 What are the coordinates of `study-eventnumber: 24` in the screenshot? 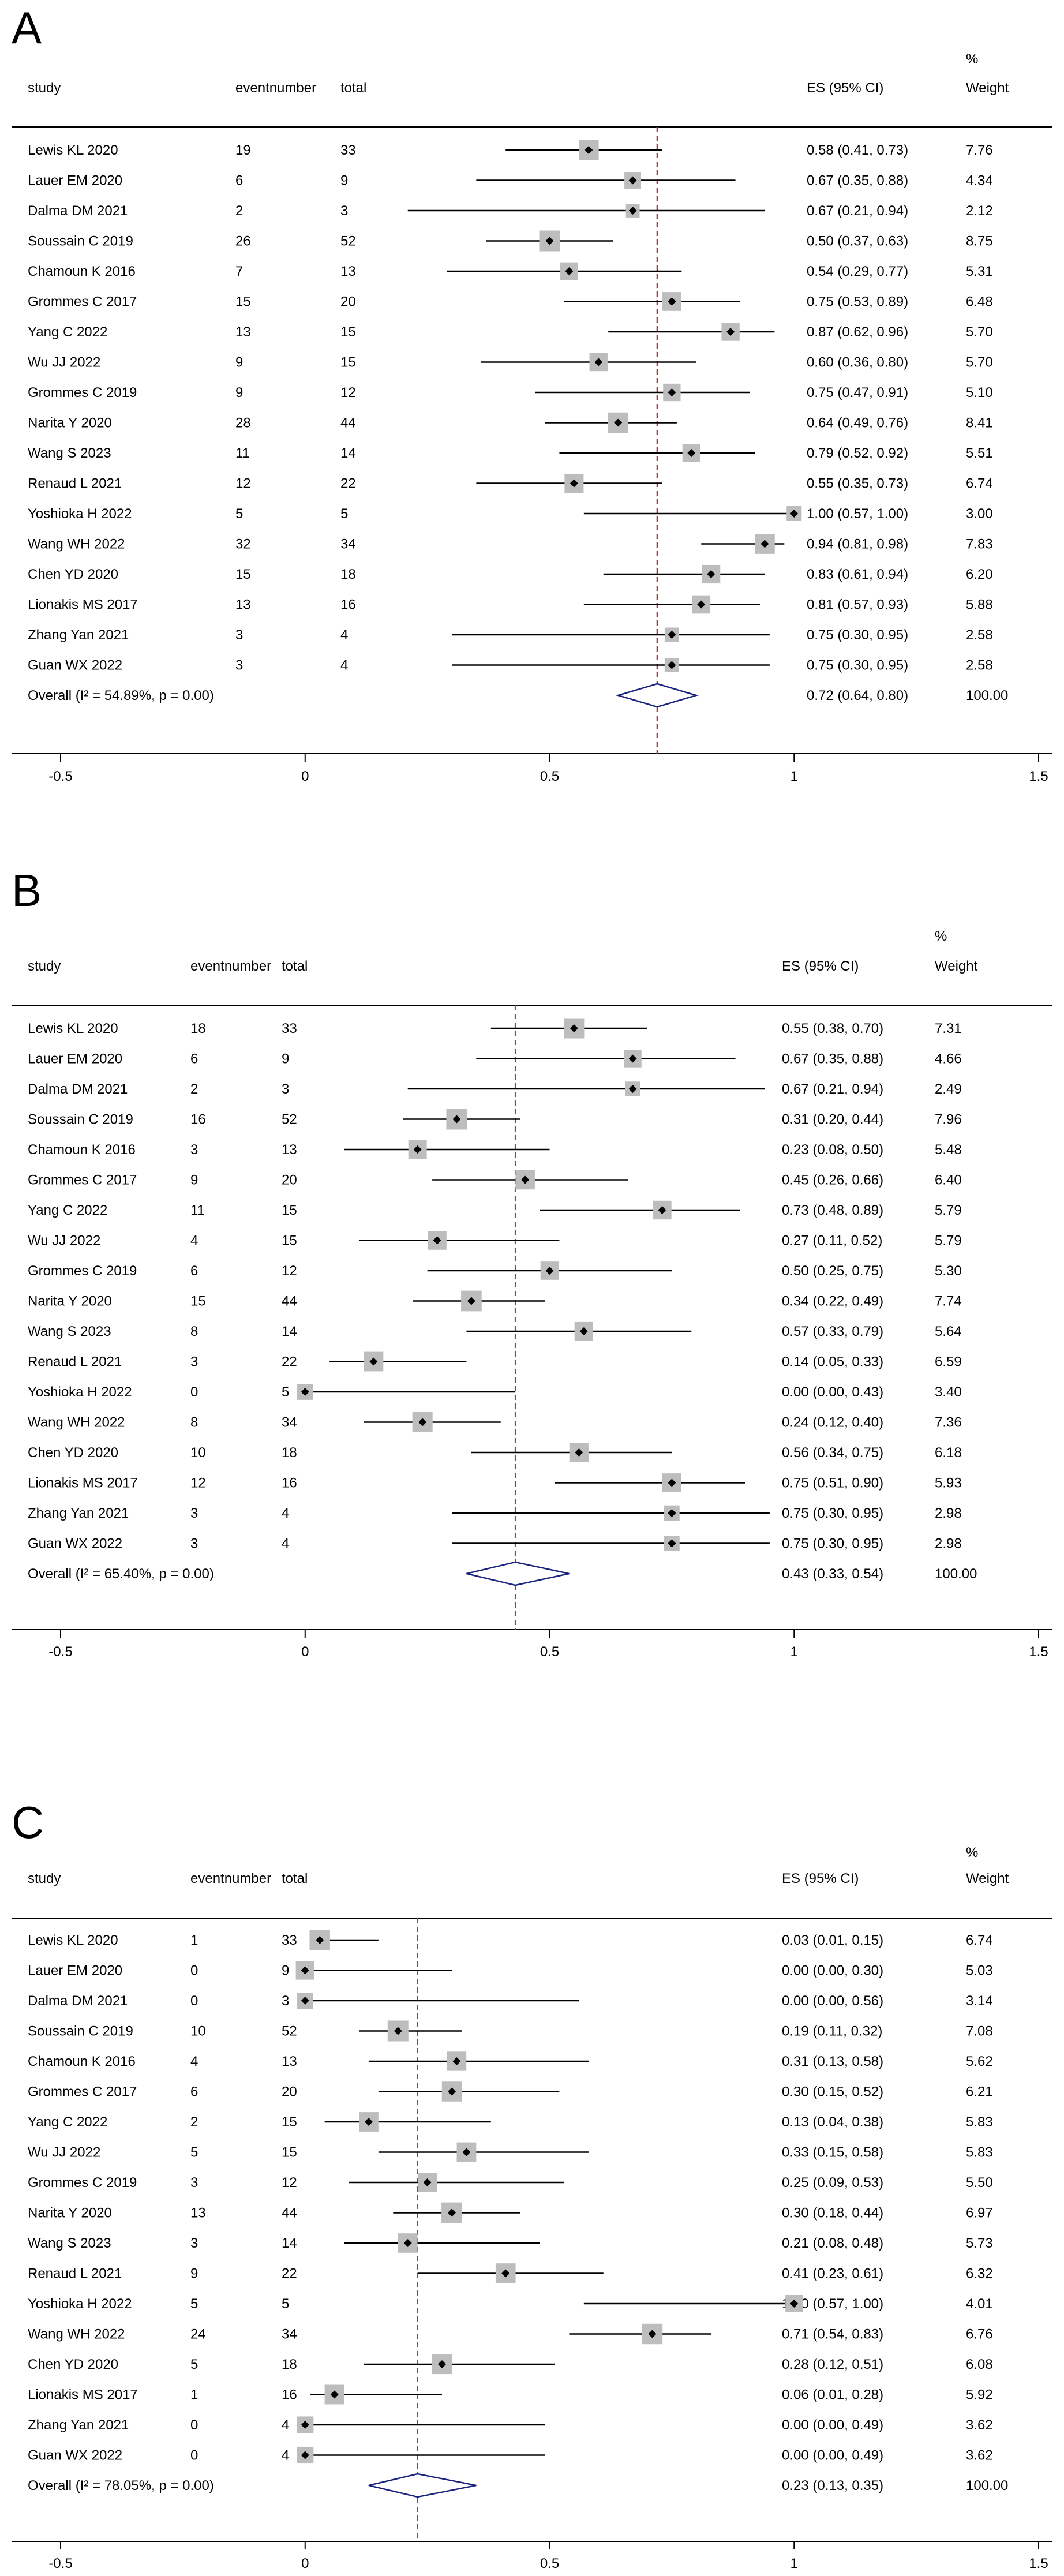 It's located at (198, 2334).